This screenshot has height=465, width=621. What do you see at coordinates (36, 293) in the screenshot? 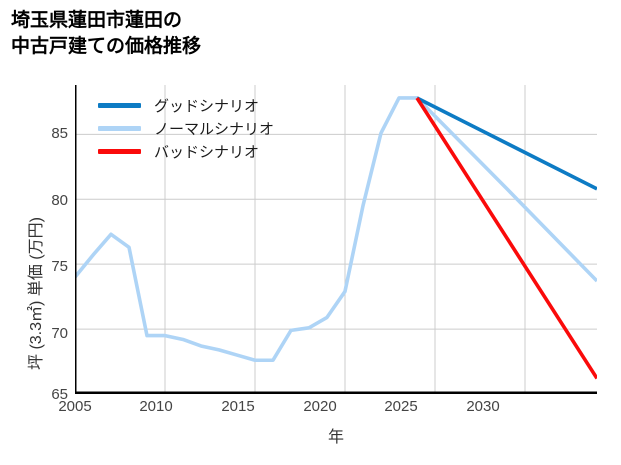
I see `y-axis-label: 坪 (3.3㎡) 単価 (万円)` at bounding box center [36, 293].